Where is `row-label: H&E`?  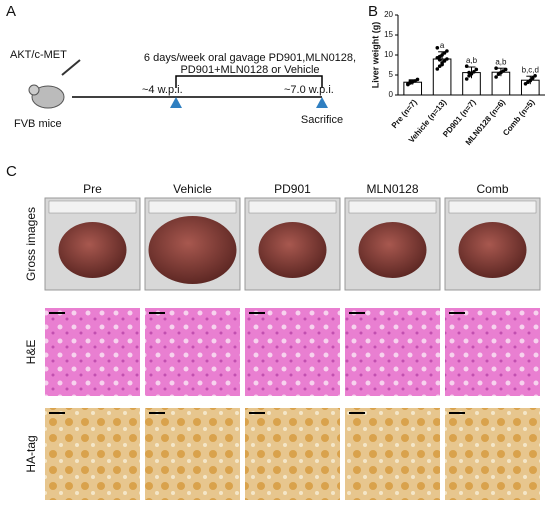 row-label: H&E is located at coordinates (31, 352).